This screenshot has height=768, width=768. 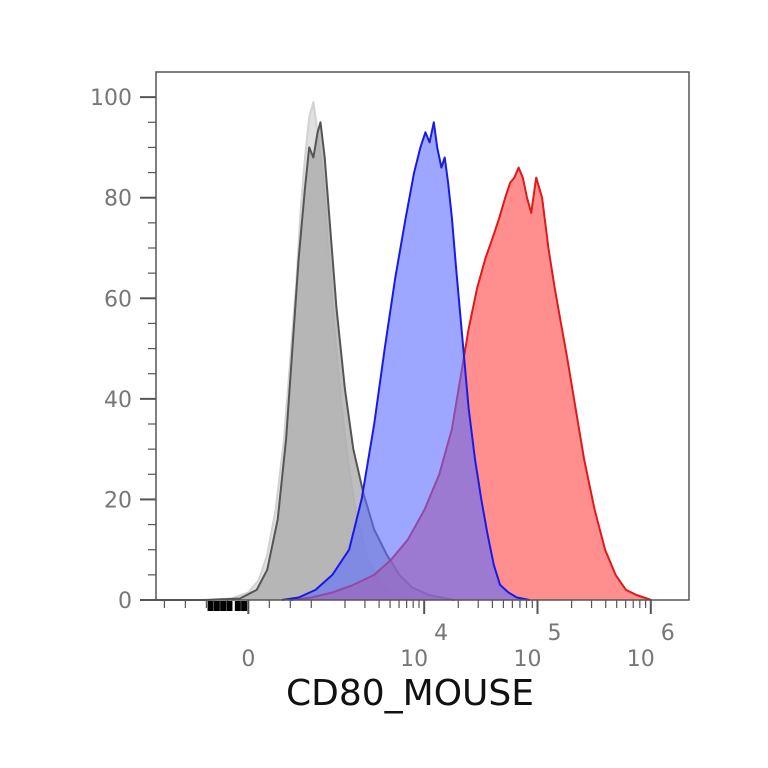 What do you see at coordinates (118, 400) in the screenshot?
I see `y-tick-label: 40` at bounding box center [118, 400].